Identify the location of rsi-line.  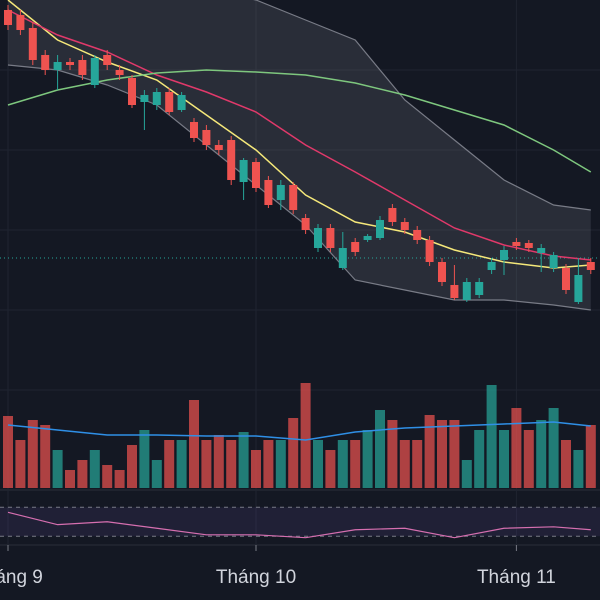
(299, 525).